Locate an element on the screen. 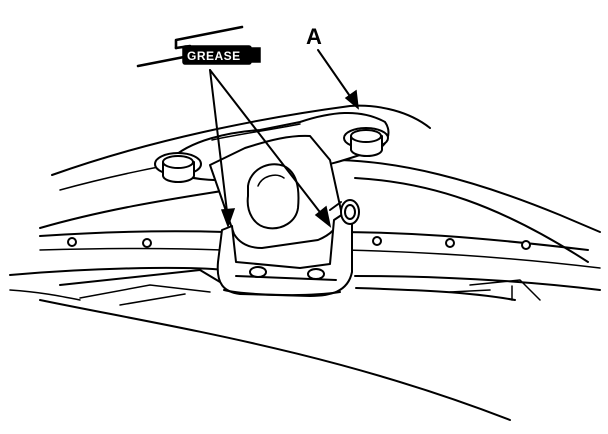 The height and width of the screenshot is (434, 608). grease-gun-icon is located at coordinates (198, 46).